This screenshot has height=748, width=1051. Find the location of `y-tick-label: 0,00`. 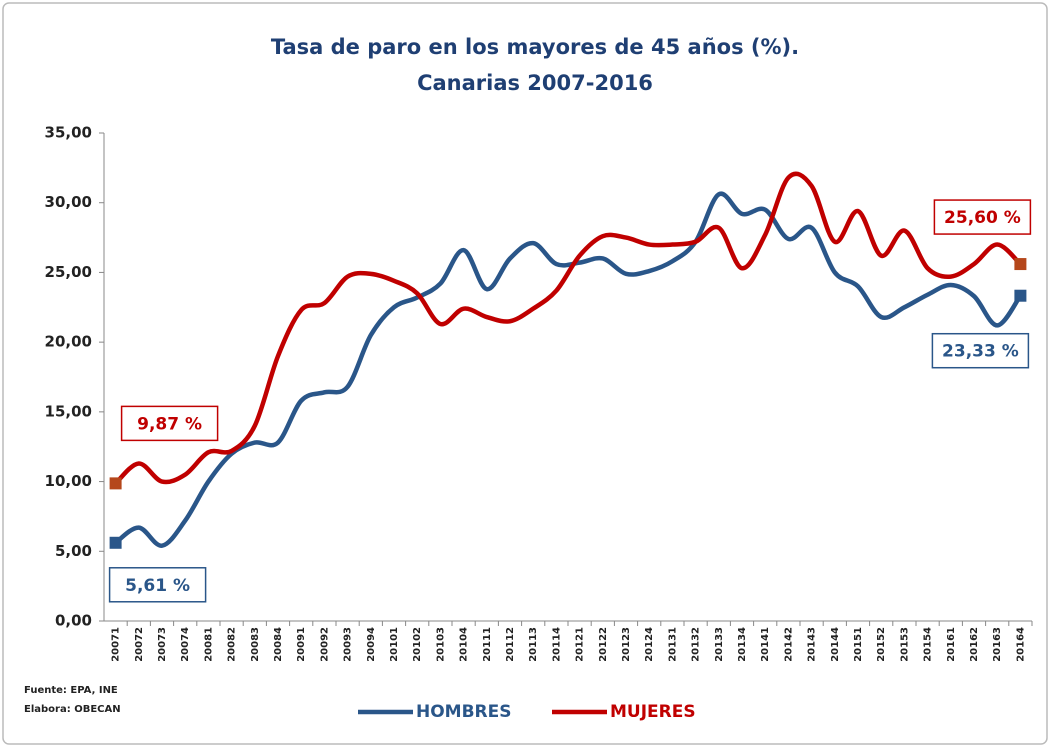

y-tick-label: 0,00 is located at coordinates (73, 621).